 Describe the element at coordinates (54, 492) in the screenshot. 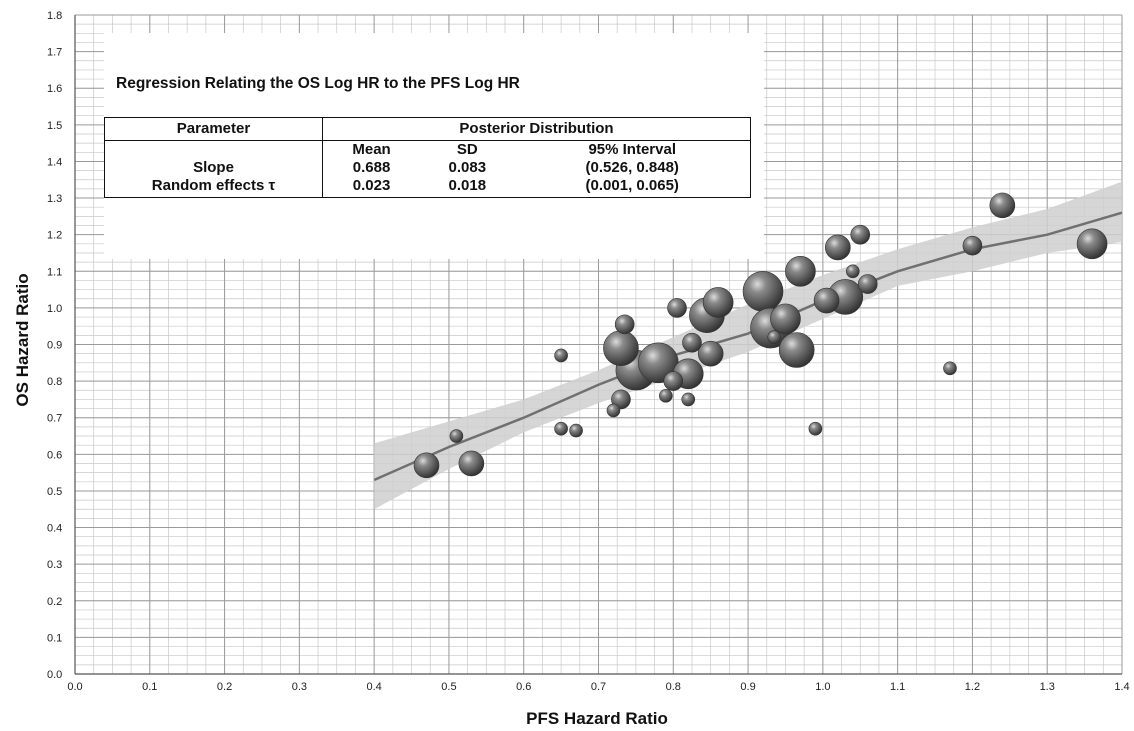

I see `y-tick-label: 0.5` at that location.